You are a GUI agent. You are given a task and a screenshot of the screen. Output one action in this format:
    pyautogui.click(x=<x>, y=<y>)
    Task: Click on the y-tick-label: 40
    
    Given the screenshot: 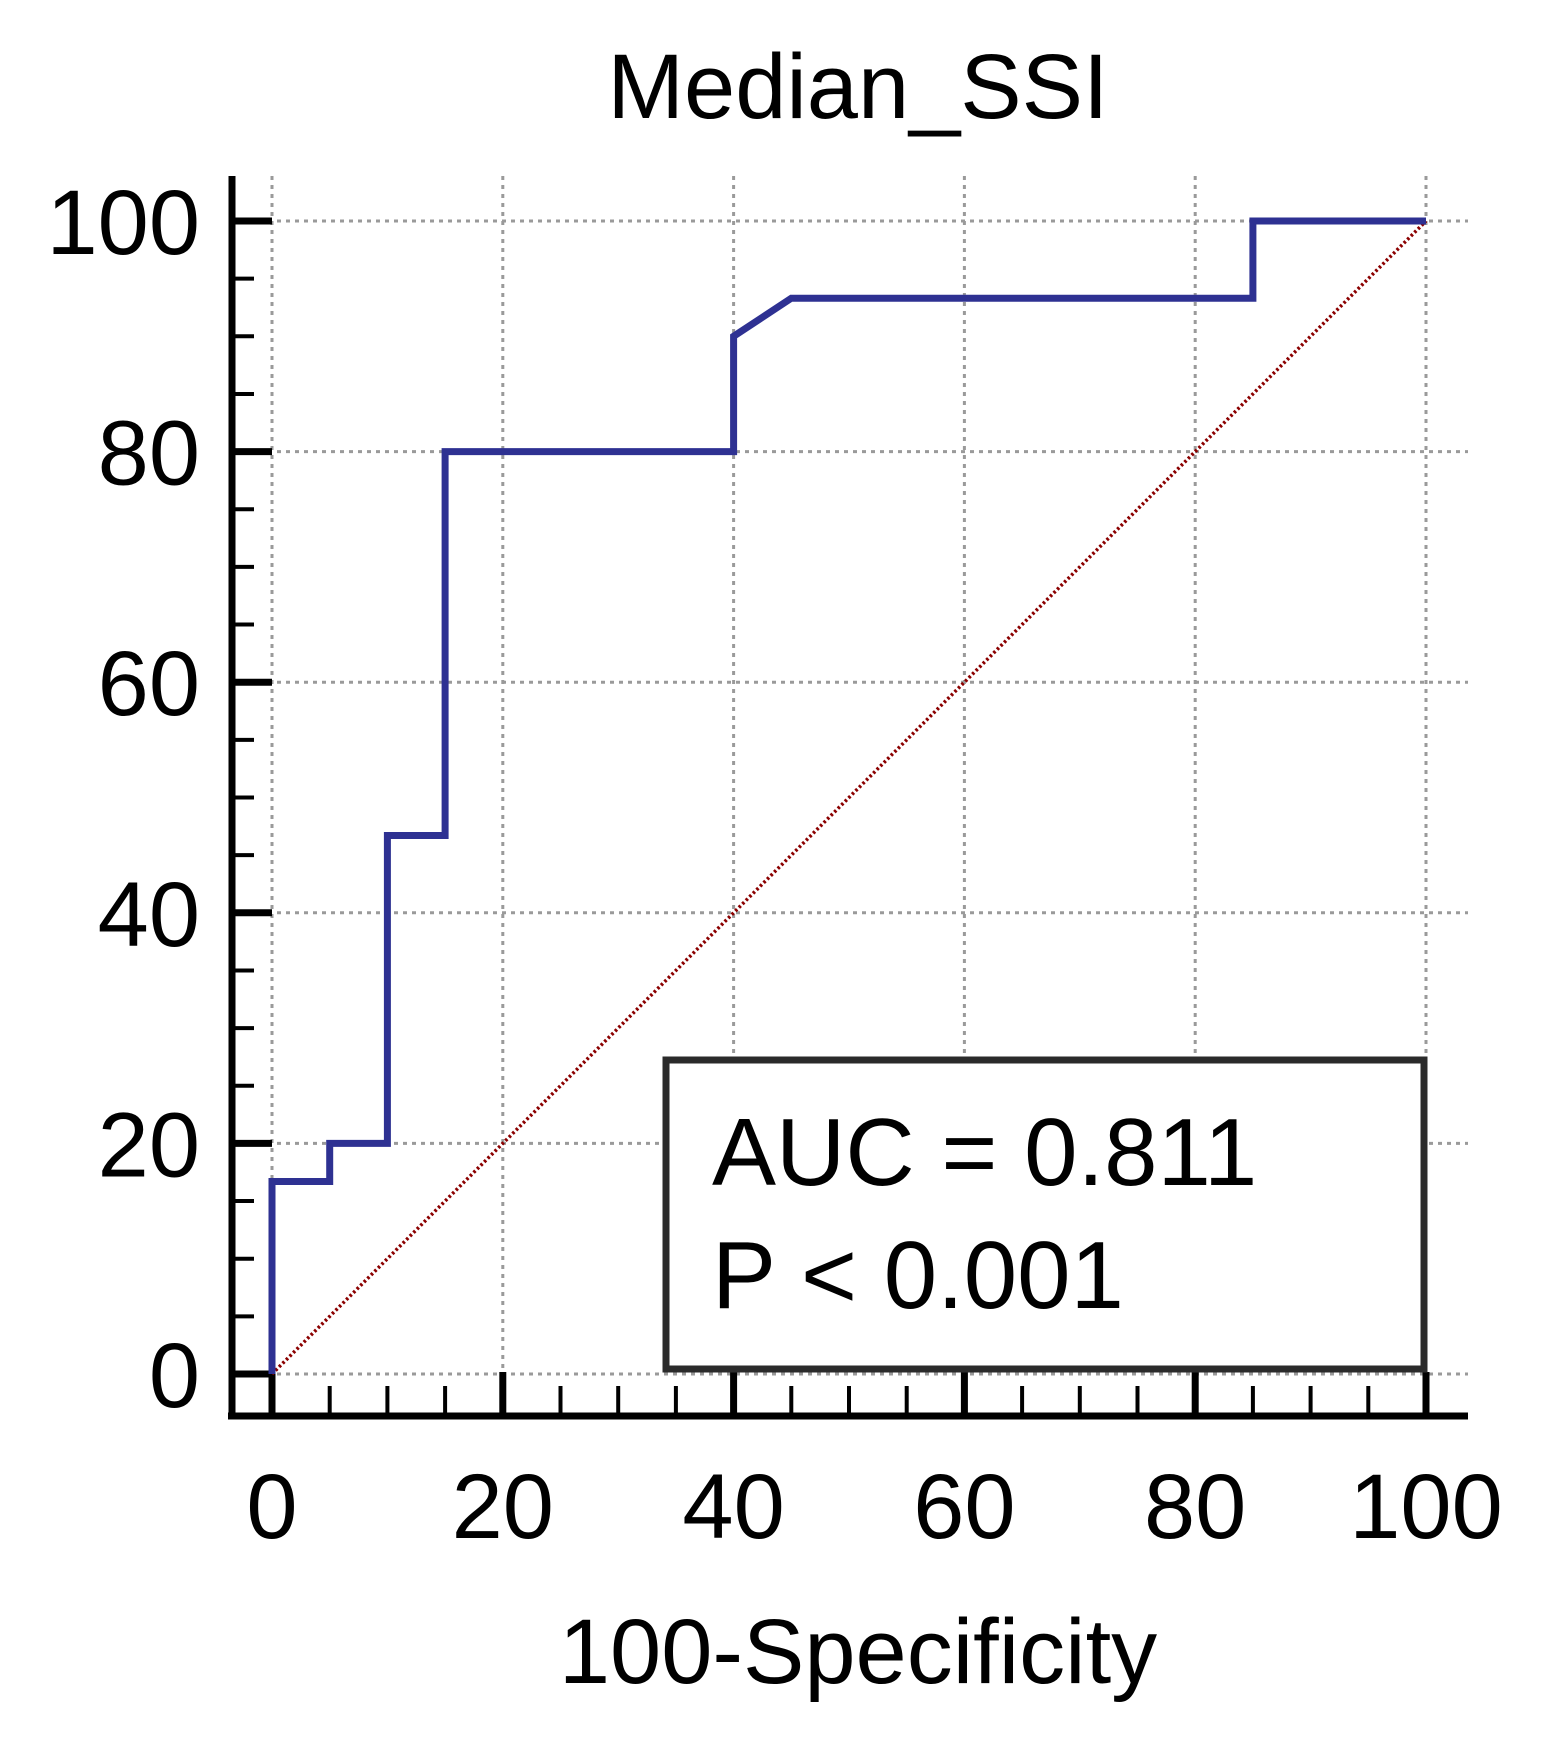 What is the action you would take?
    pyautogui.click(x=149, y=915)
    